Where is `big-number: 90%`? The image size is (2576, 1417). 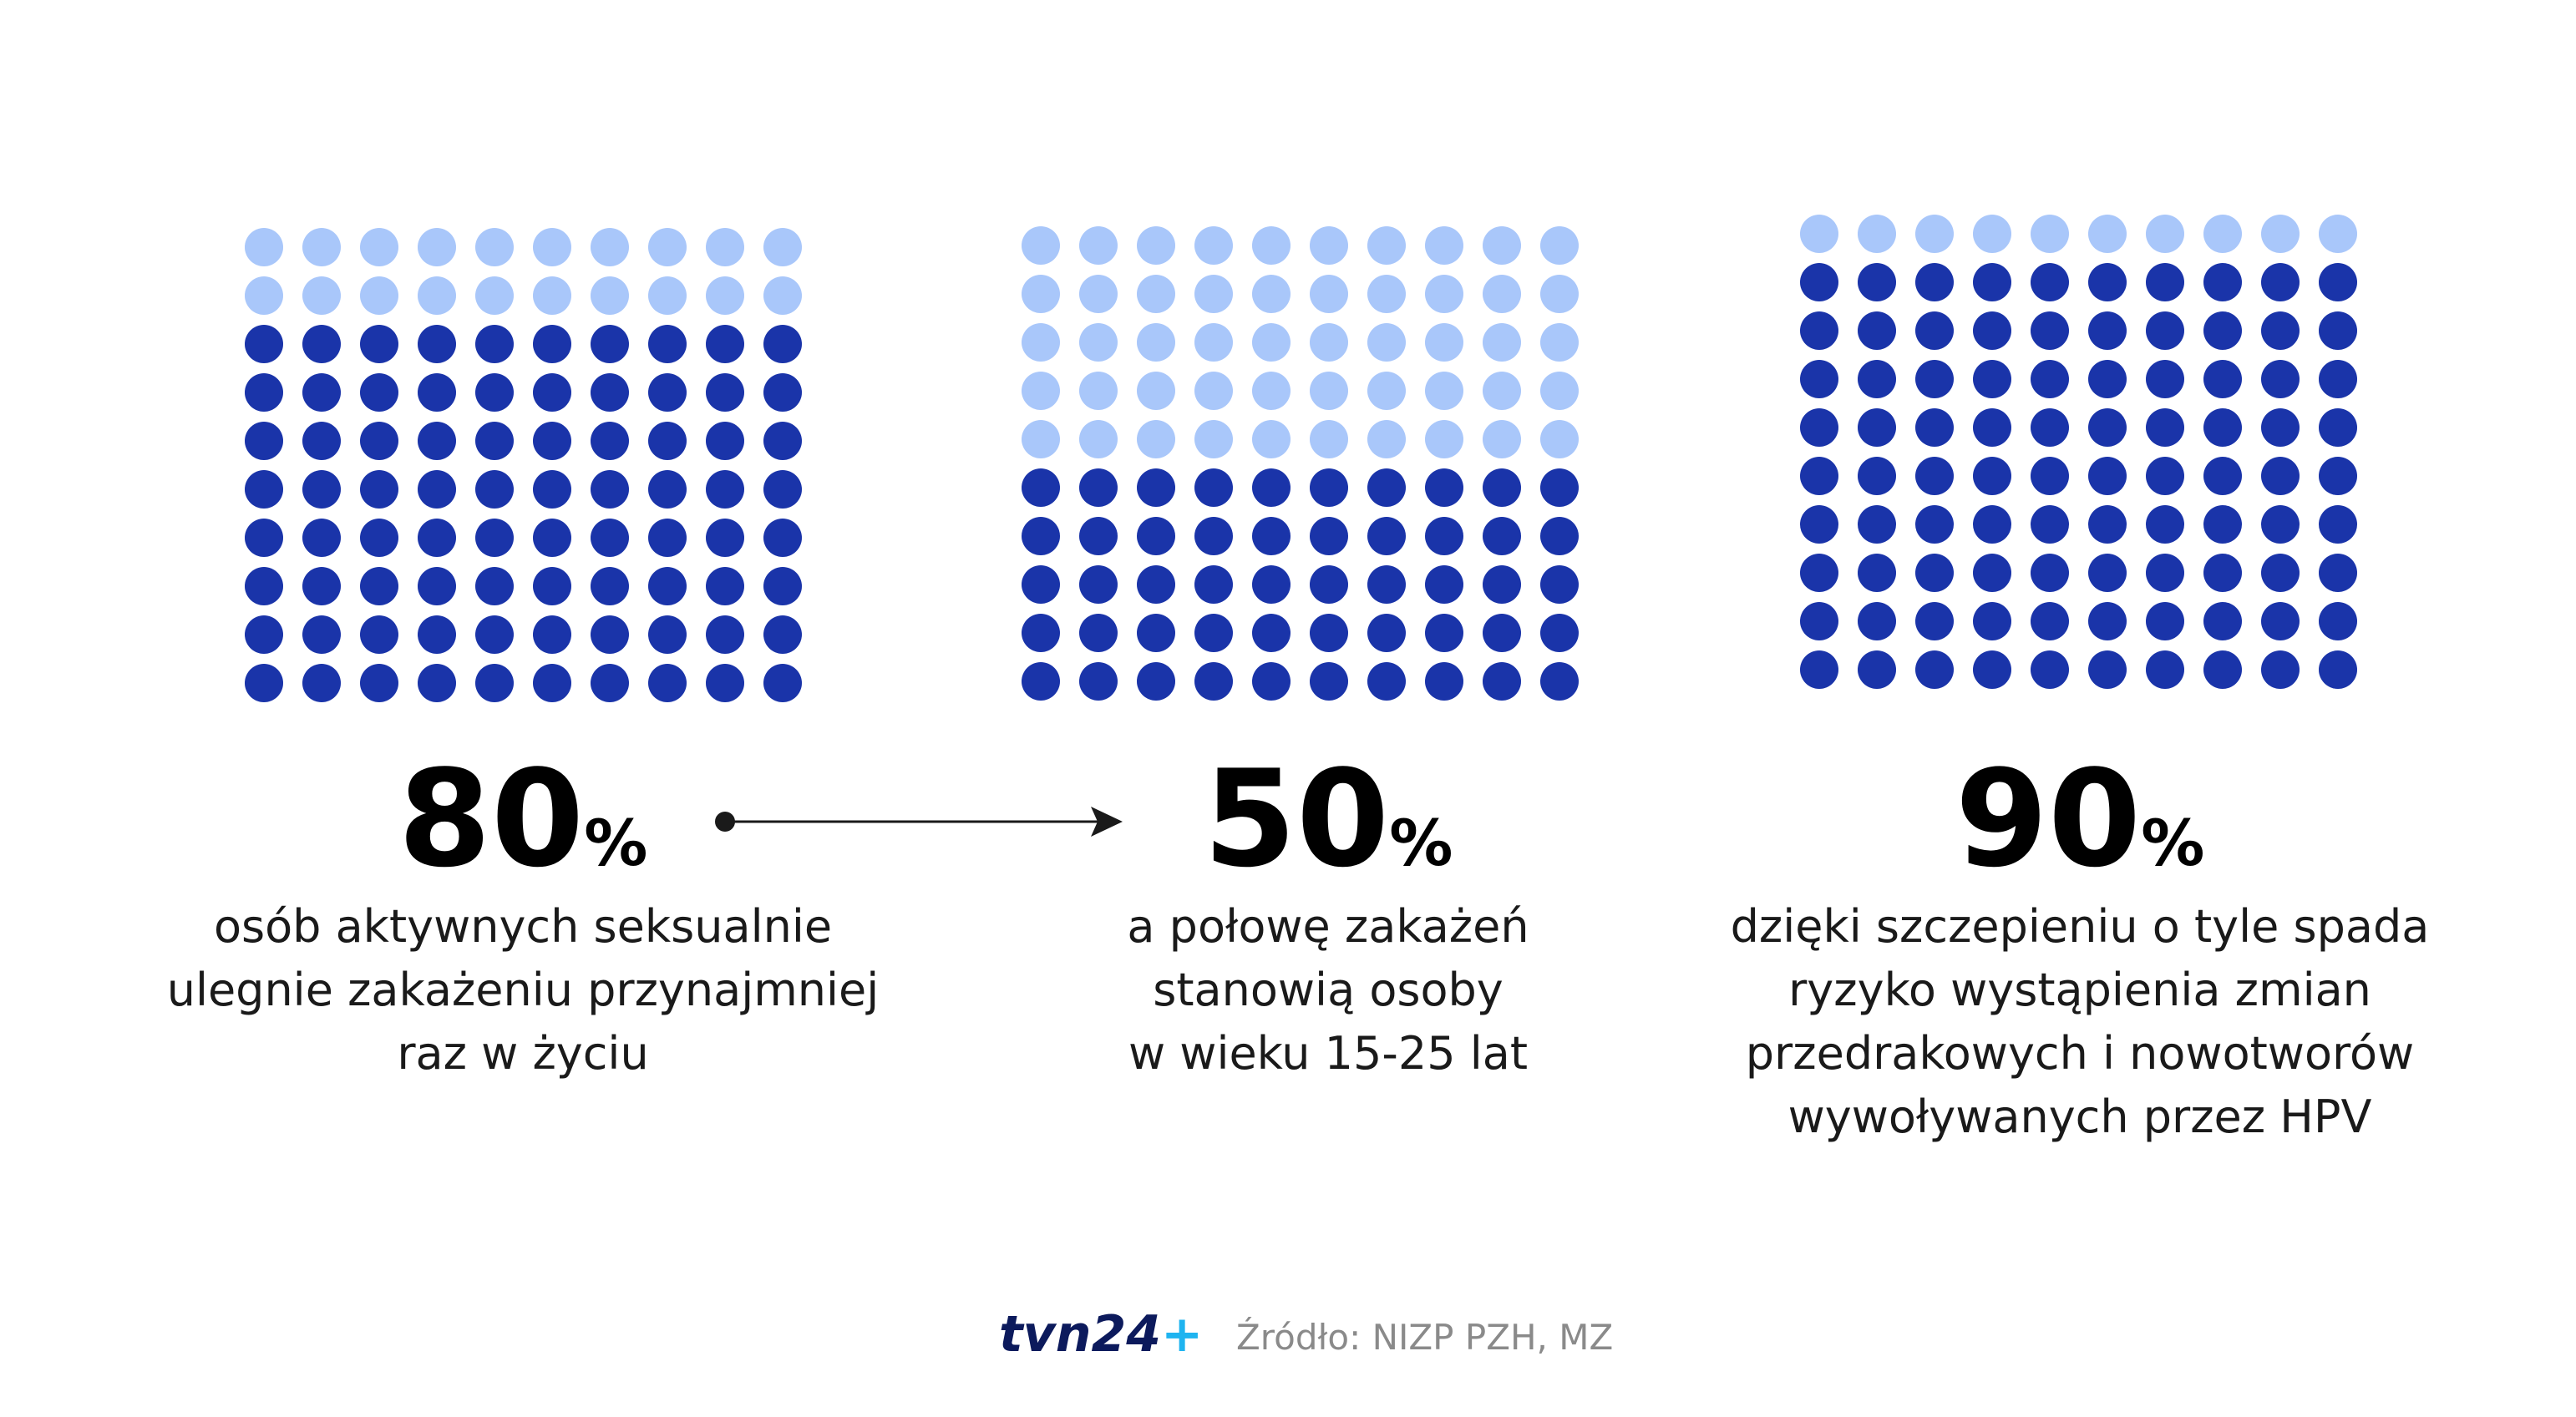 big-number: 90% is located at coordinates (2080, 819).